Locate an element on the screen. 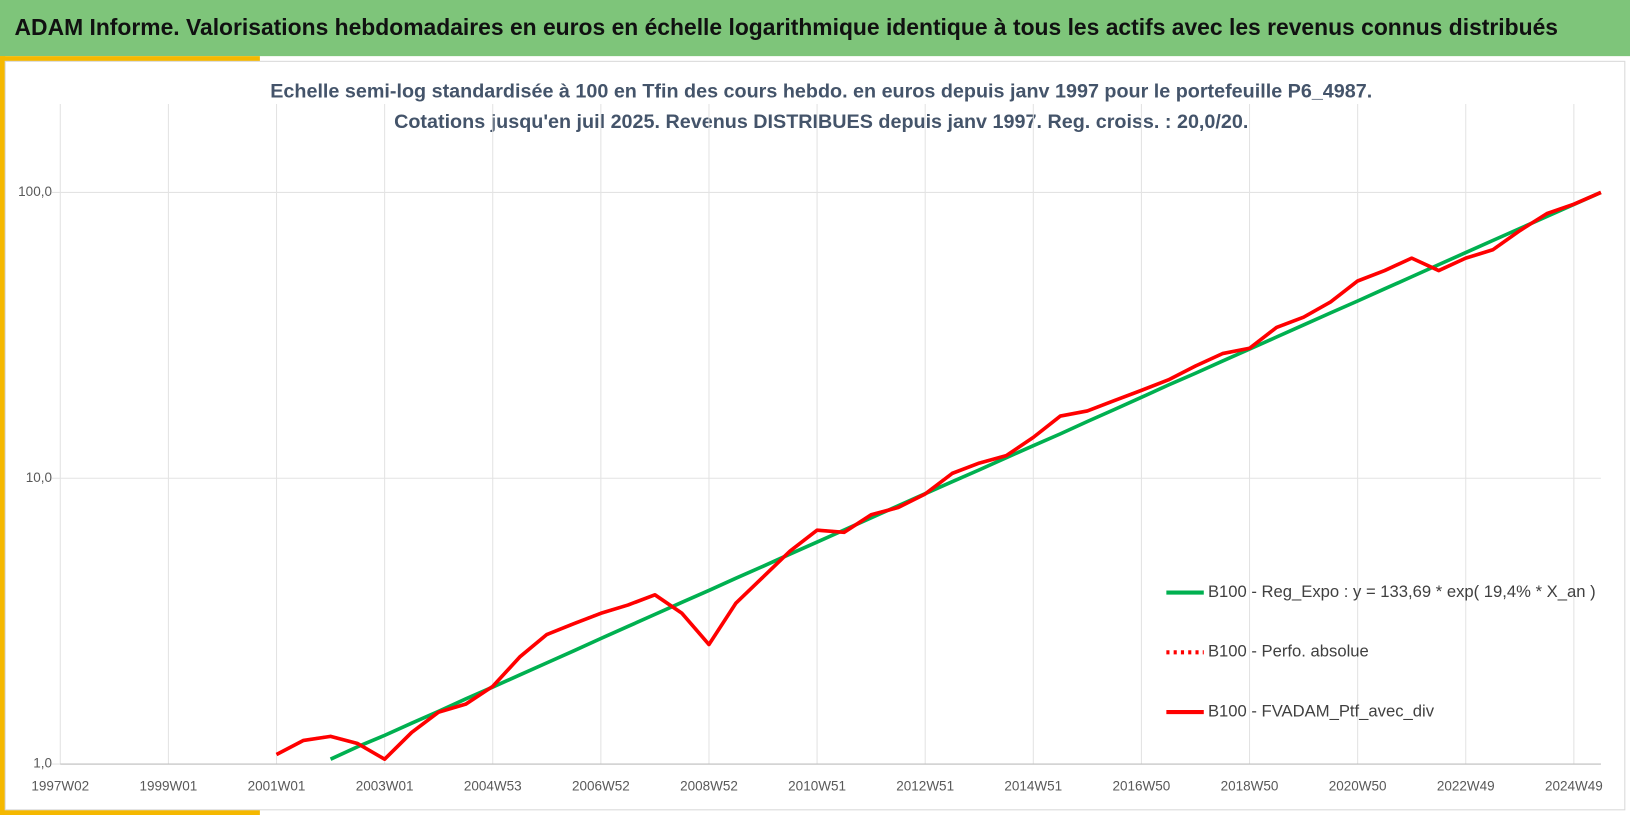 This screenshot has width=1630, height=815. x-tick-label: 2016W50 is located at coordinates (1142, 785).